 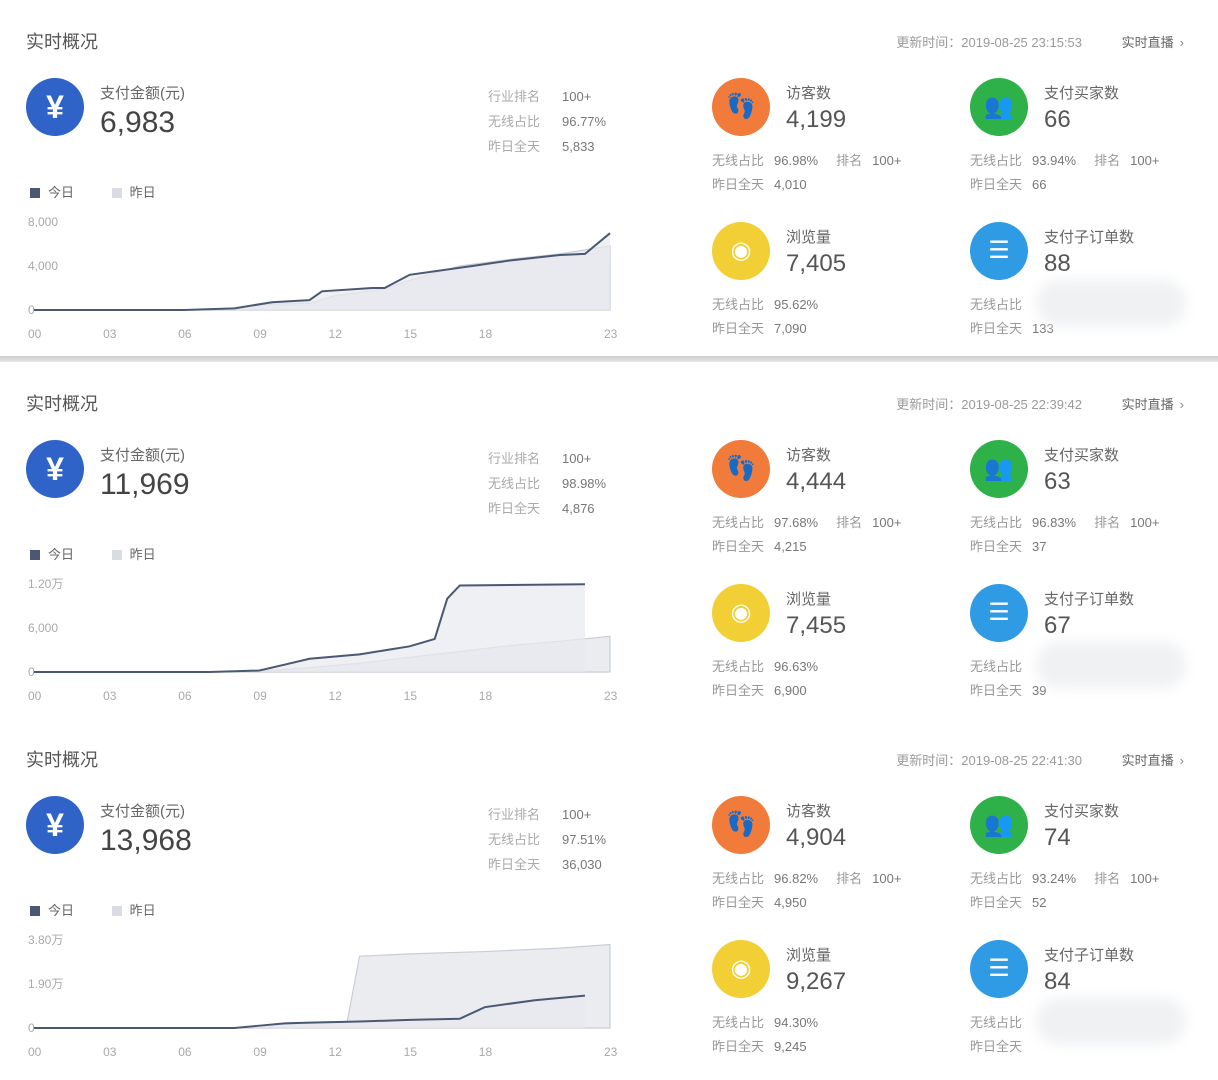 I want to click on stat-value: 96.77%, so click(x=584, y=121).